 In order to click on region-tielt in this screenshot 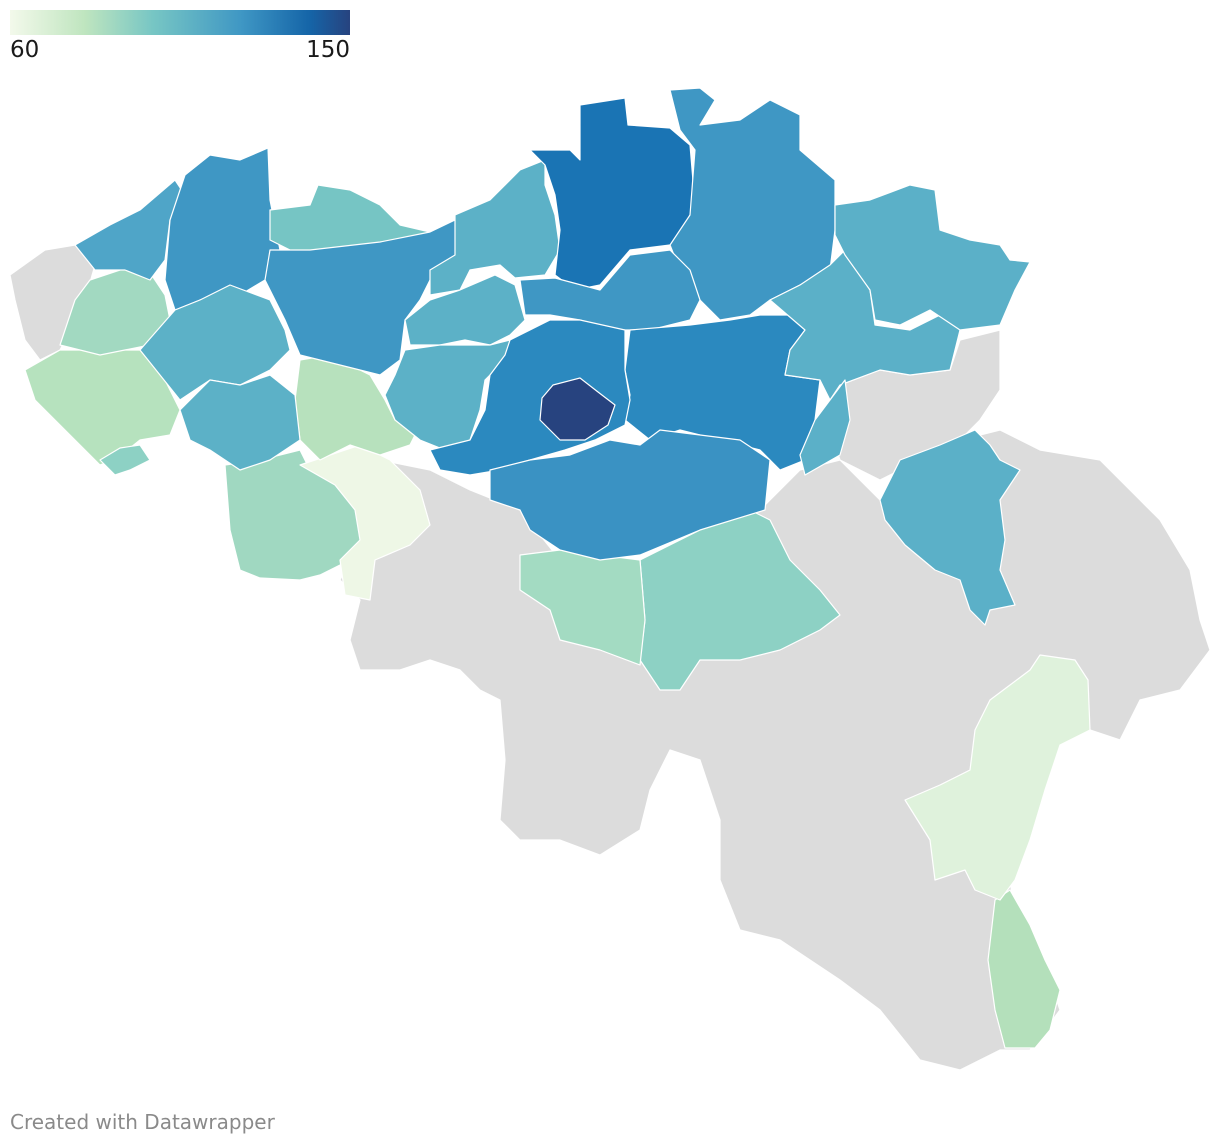, I will do `click(215, 342)`.